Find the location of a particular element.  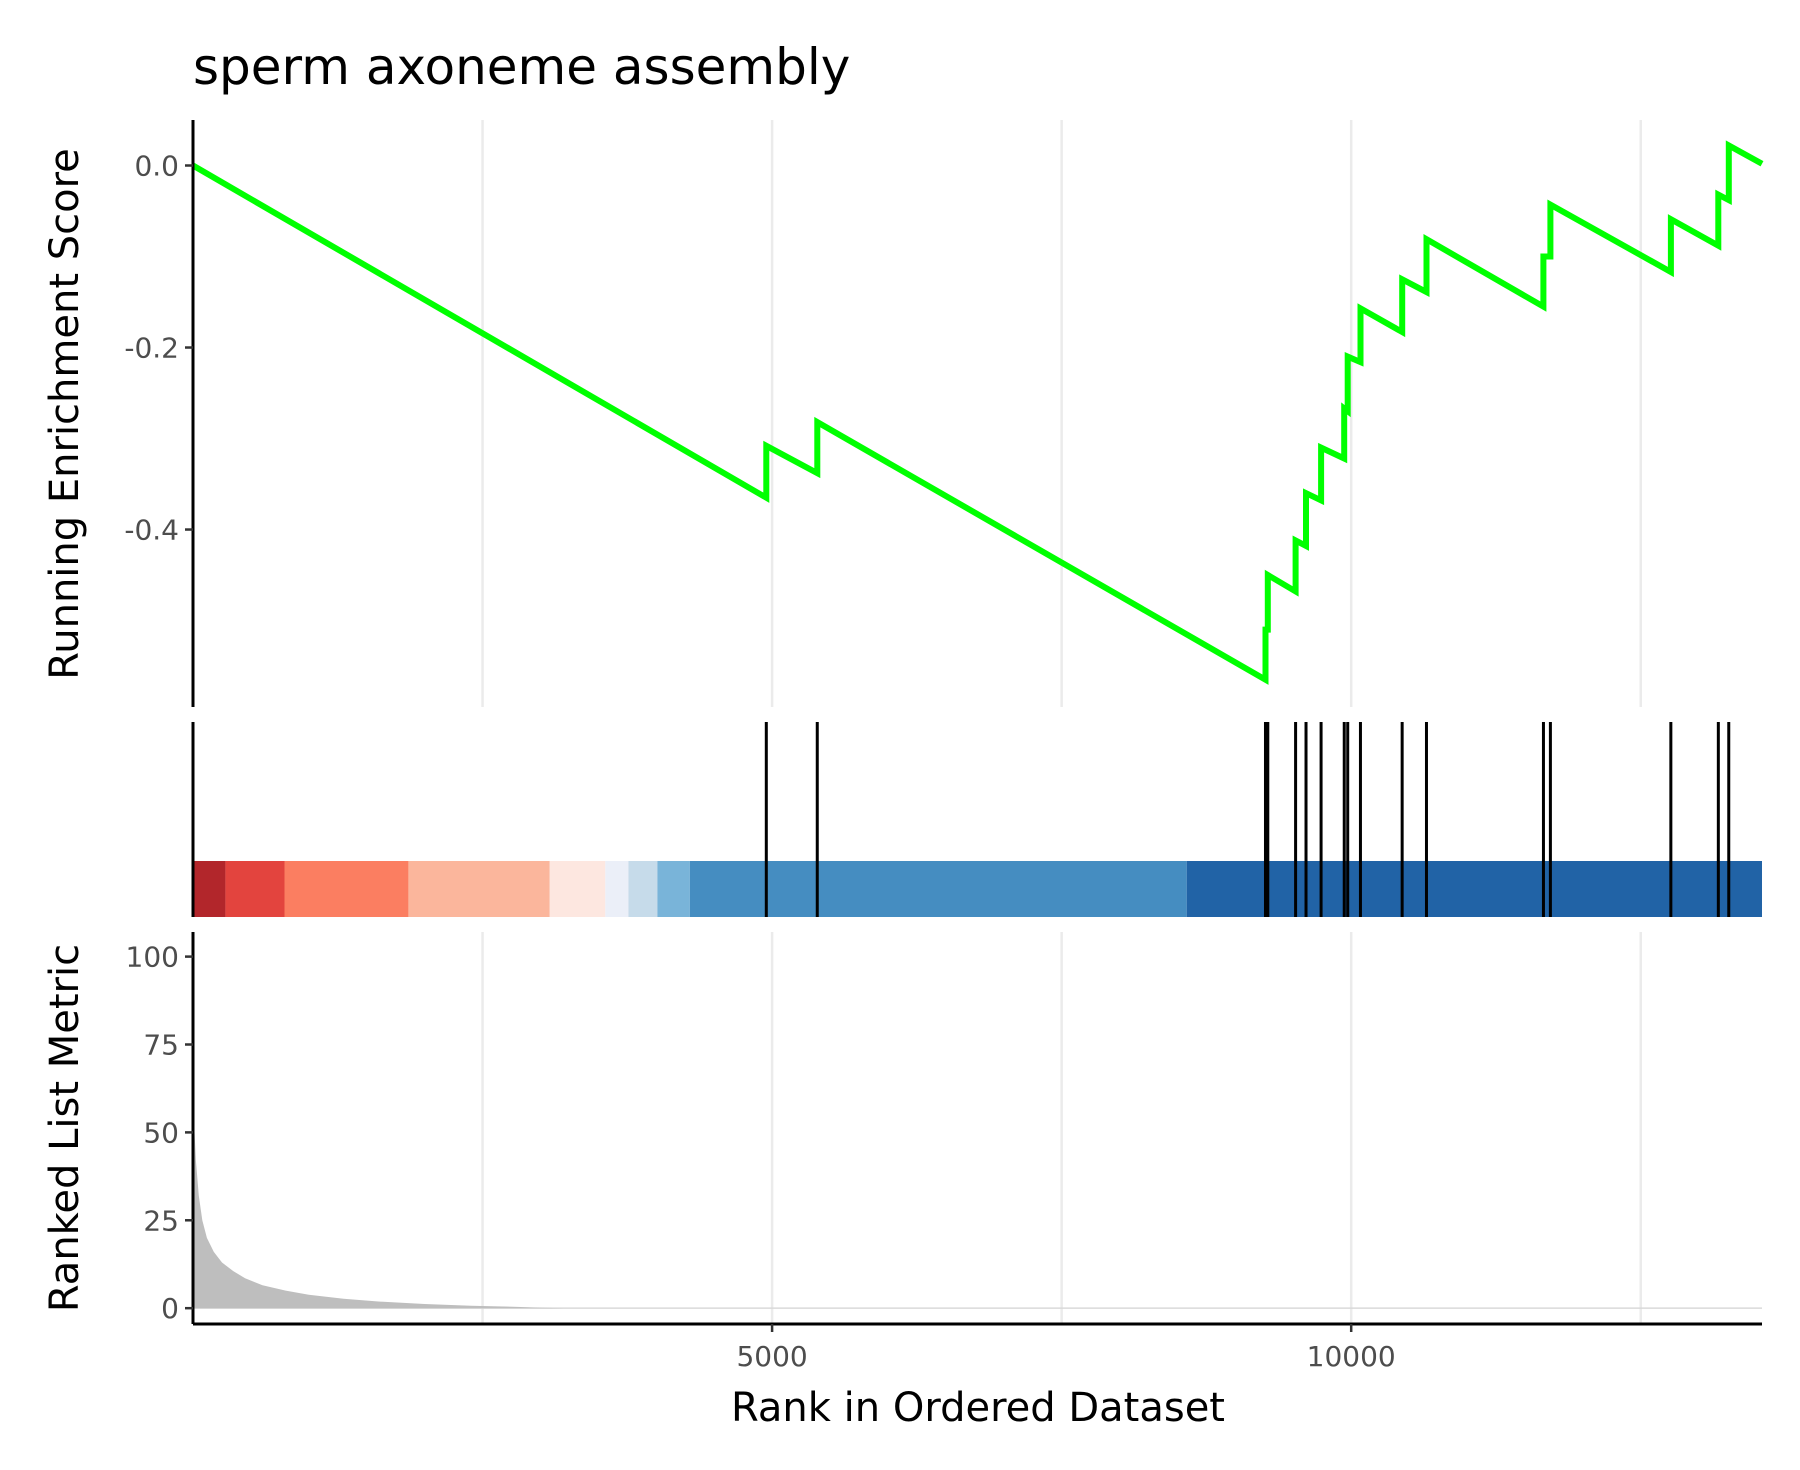

x-tick-label: 10000 is located at coordinates (1351, 1356).